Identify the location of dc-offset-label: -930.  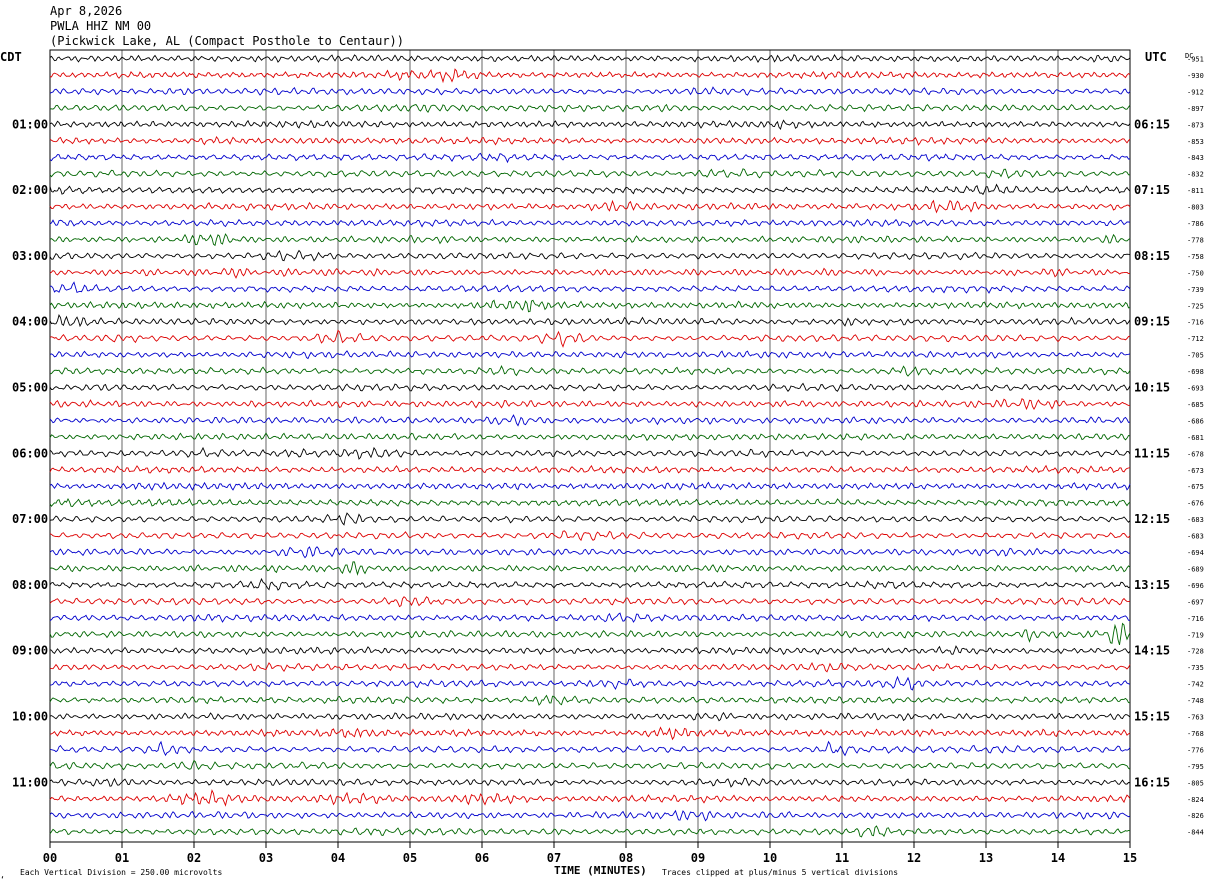
(1195, 76).